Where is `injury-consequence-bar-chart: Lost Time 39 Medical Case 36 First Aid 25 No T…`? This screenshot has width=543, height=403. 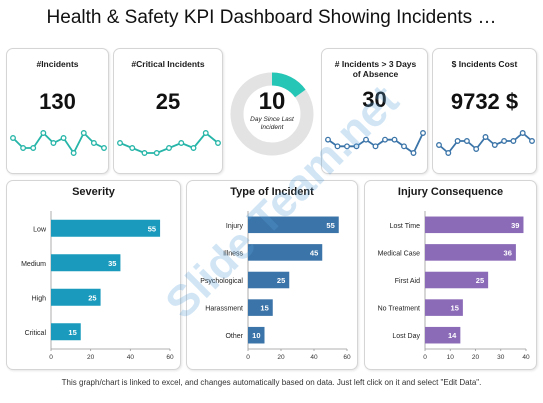 injury-consequence-bar-chart: Lost Time 39 Medical Case 36 First Aid 25 No T… is located at coordinates (454, 286).